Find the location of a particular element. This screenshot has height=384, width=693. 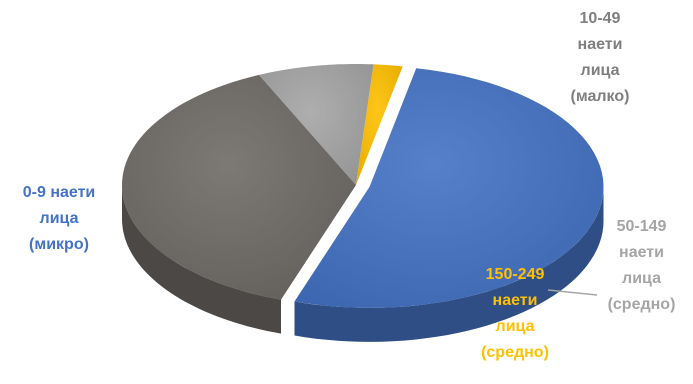

slice-label-medium-150-249-line-4: (средно) is located at coordinates (515, 352).